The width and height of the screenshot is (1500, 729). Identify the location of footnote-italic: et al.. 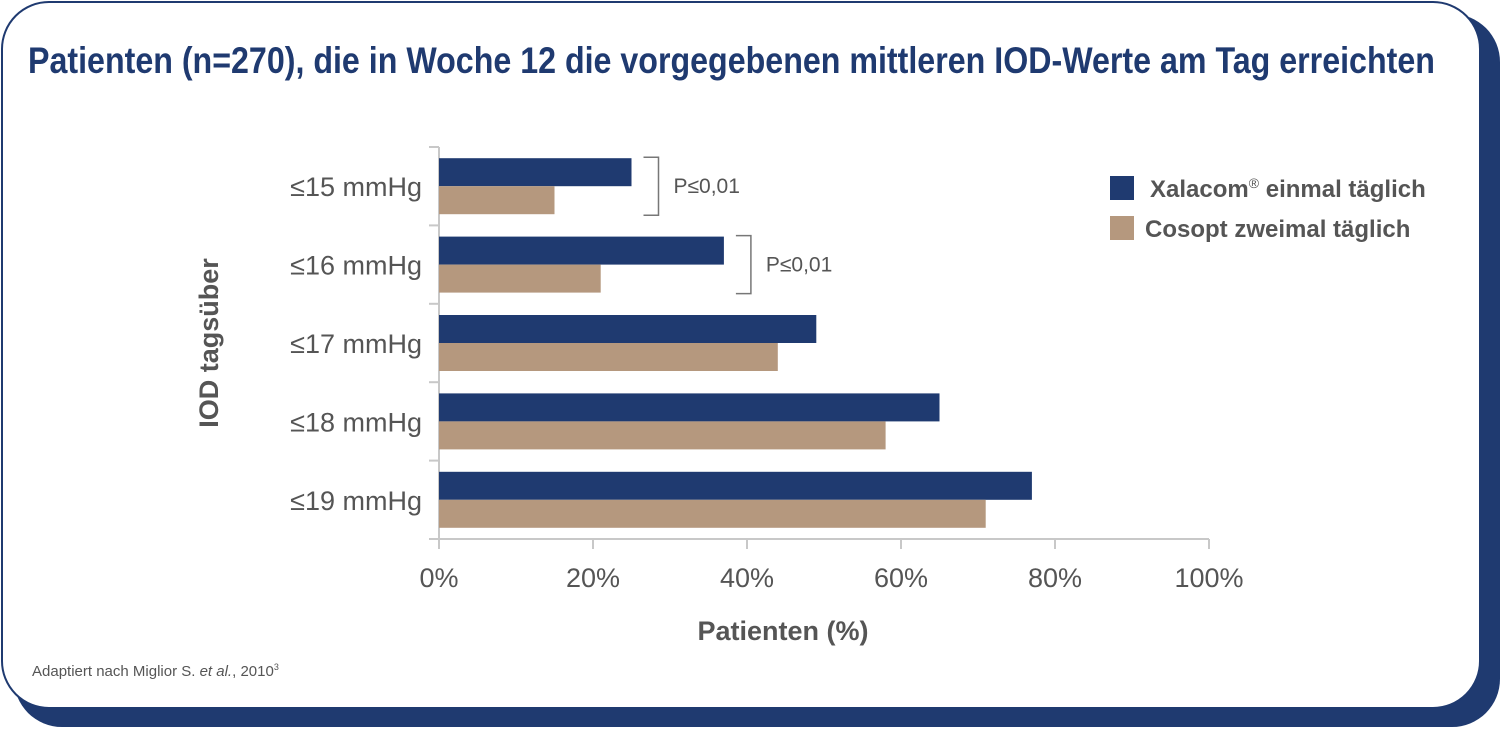
(216, 671).